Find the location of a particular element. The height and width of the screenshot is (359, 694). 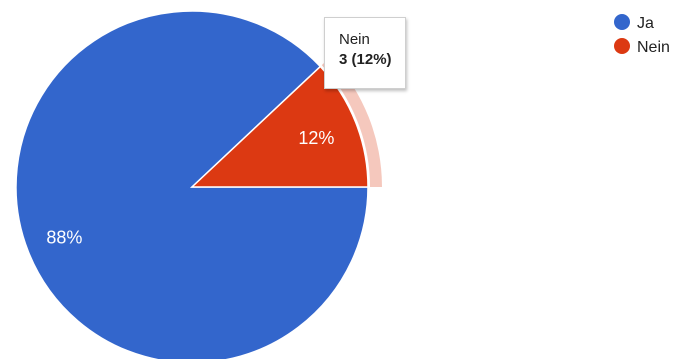

slice-tooltip: Nein 3 (12%) is located at coordinates (365, 53).